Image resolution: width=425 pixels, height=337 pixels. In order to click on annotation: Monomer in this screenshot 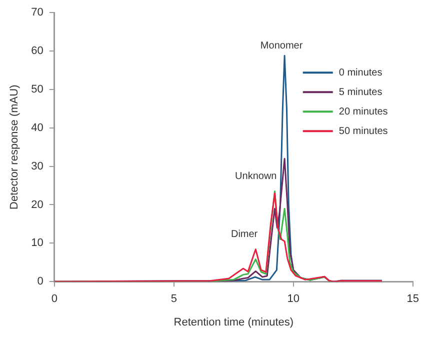, I will do `click(282, 46)`.